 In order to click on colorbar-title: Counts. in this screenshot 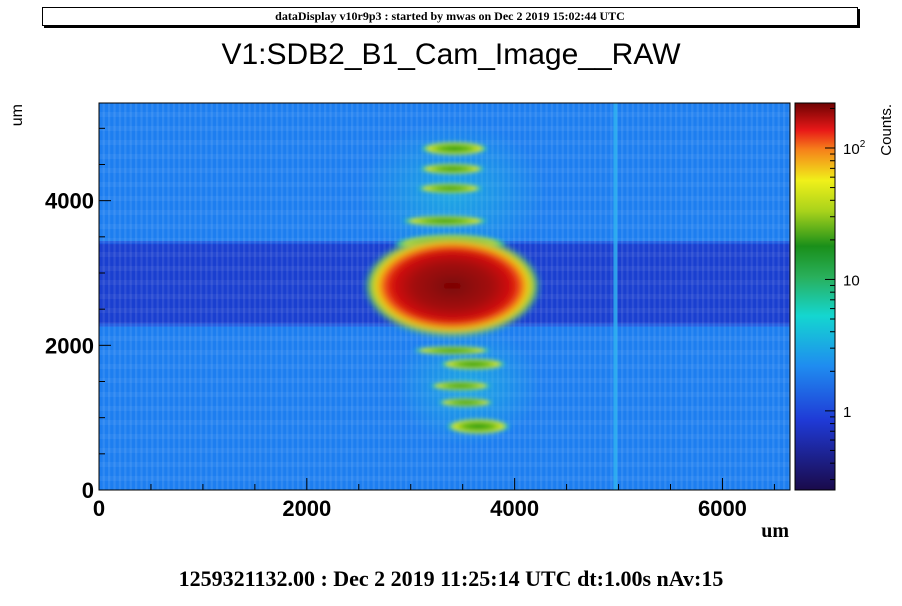, I will do `click(886, 130)`.